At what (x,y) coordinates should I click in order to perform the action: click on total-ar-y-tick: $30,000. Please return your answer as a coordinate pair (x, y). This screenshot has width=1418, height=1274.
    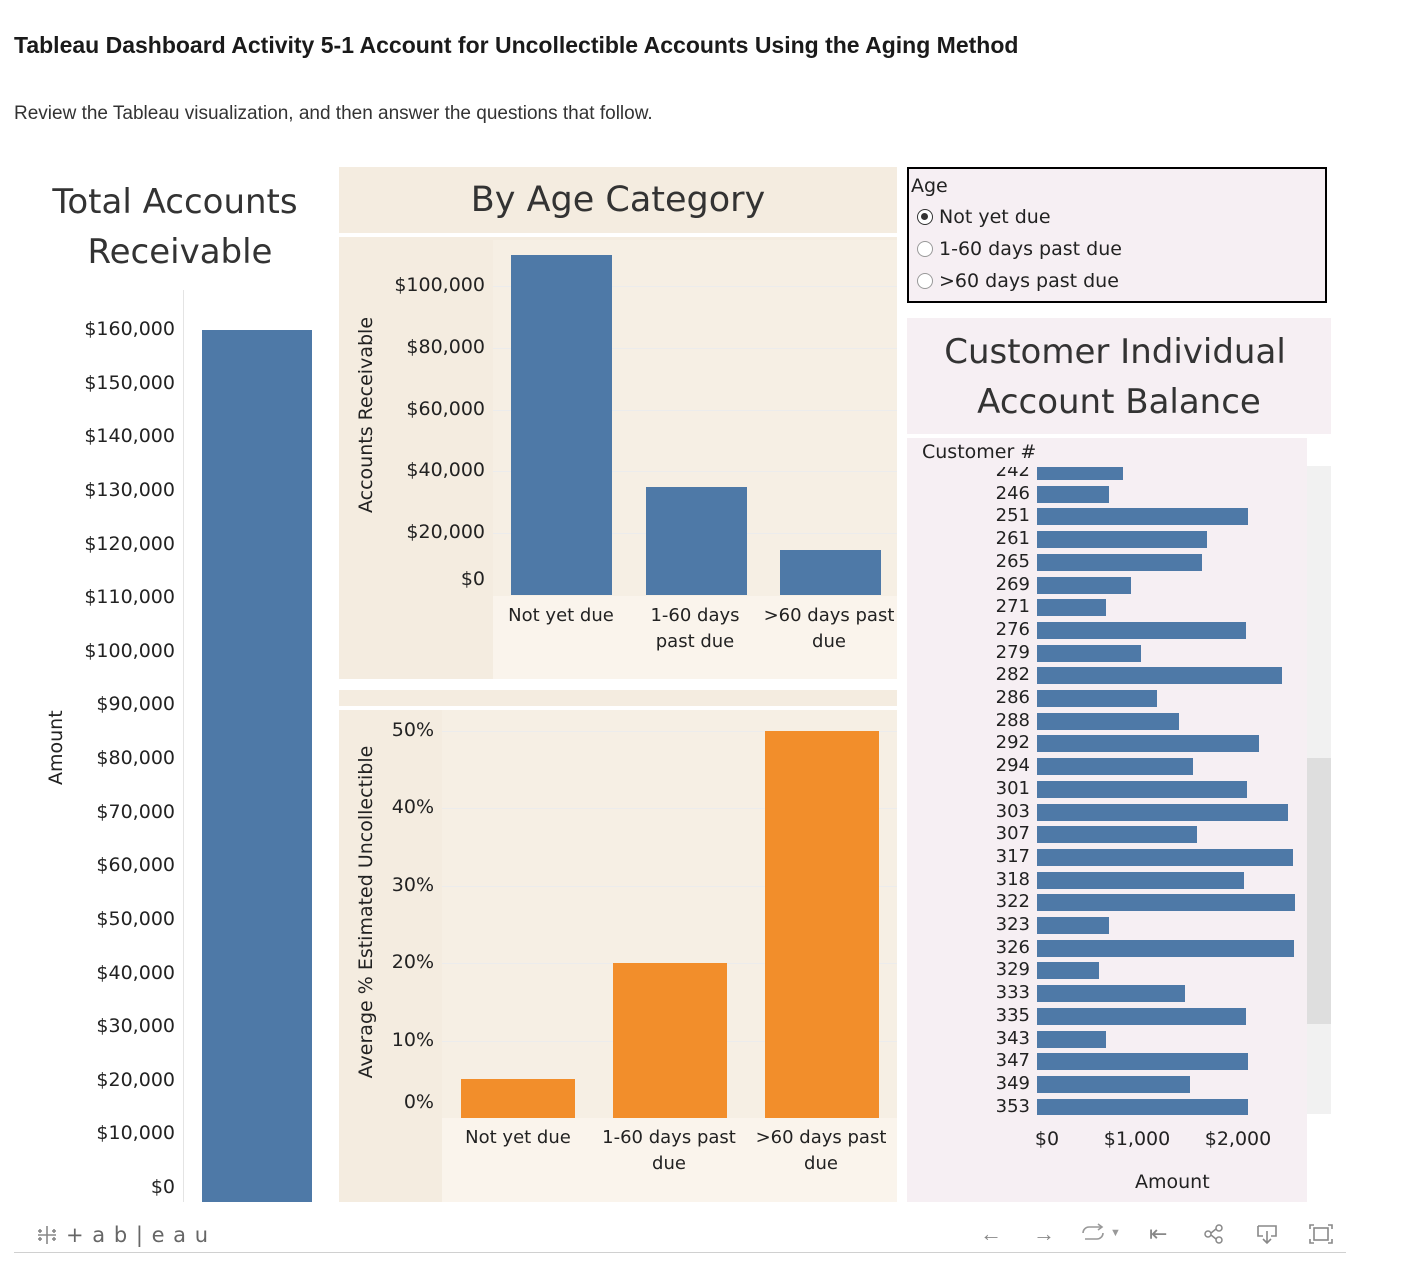
    Looking at the image, I should click on (135, 1026).